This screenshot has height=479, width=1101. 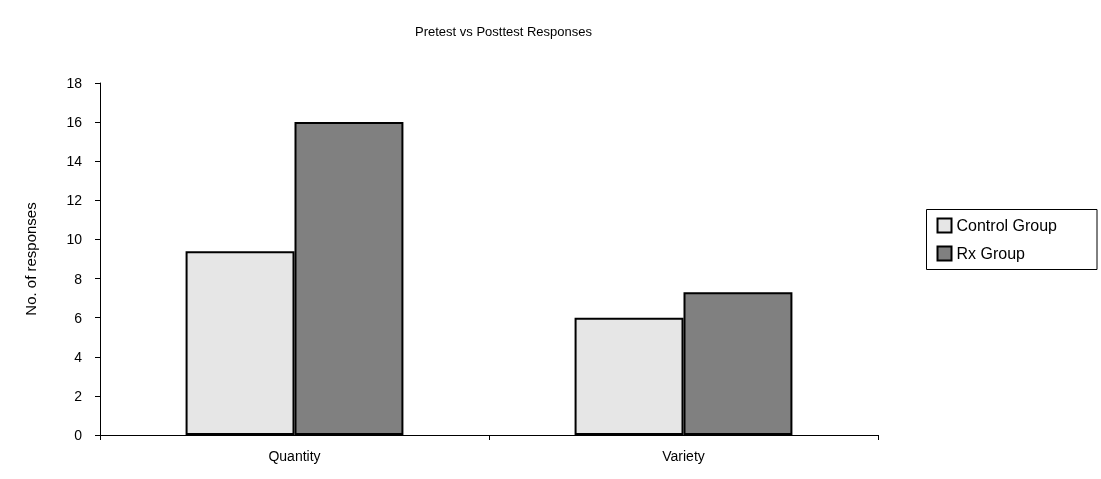 What do you see at coordinates (991, 253) in the screenshot?
I see `legend-label: Rx Group` at bounding box center [991, 253].